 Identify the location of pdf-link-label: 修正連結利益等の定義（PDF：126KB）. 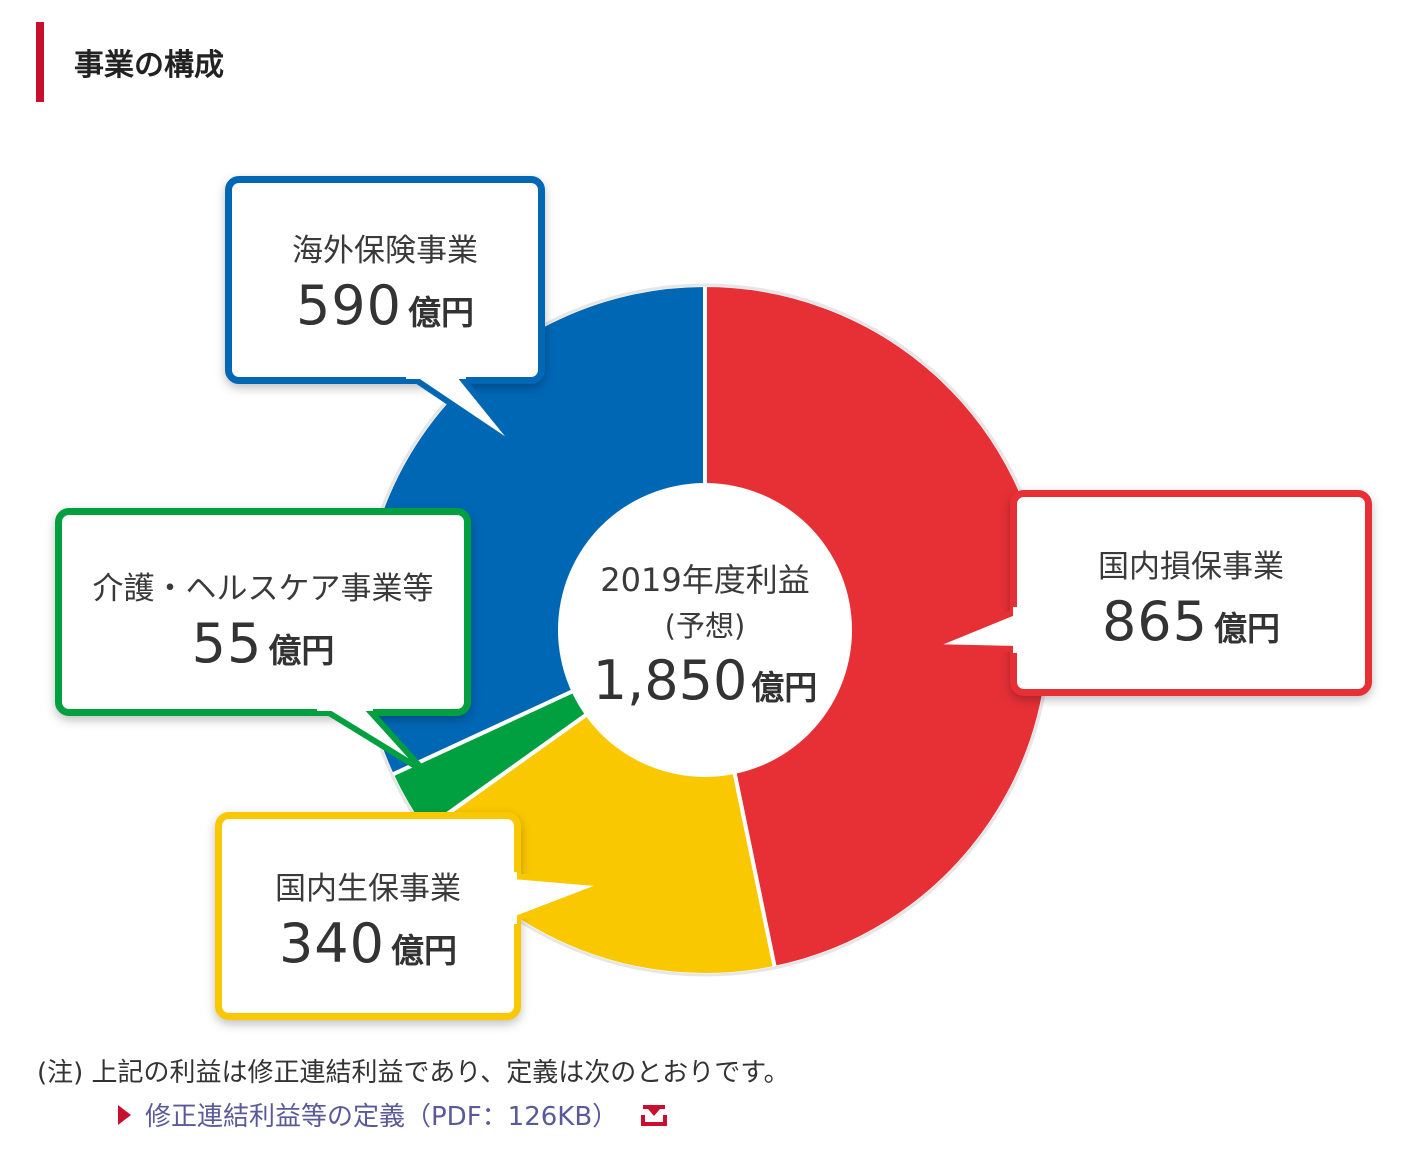
(382, 1117).